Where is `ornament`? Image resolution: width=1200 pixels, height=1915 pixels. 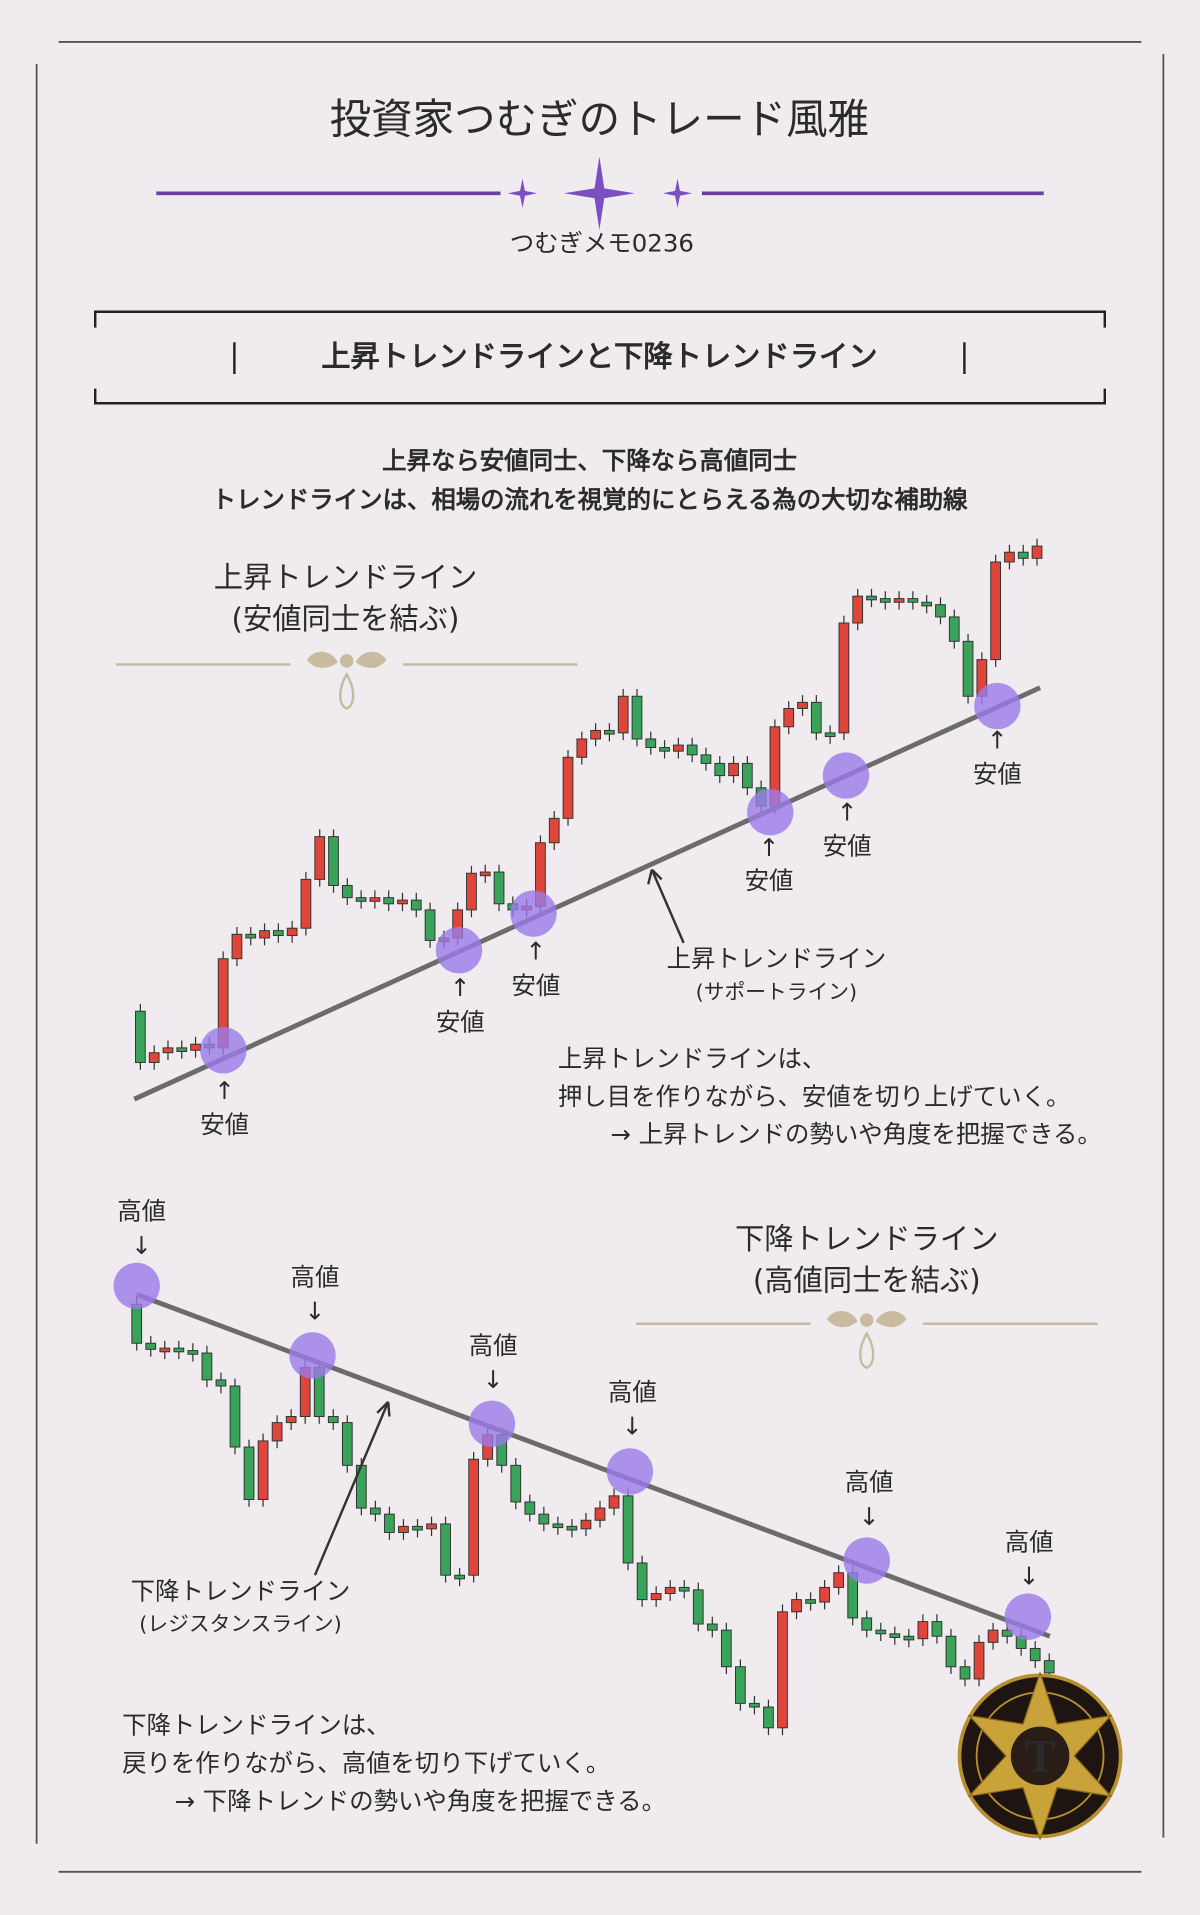
ornament is located at coordinates (867, 1340).